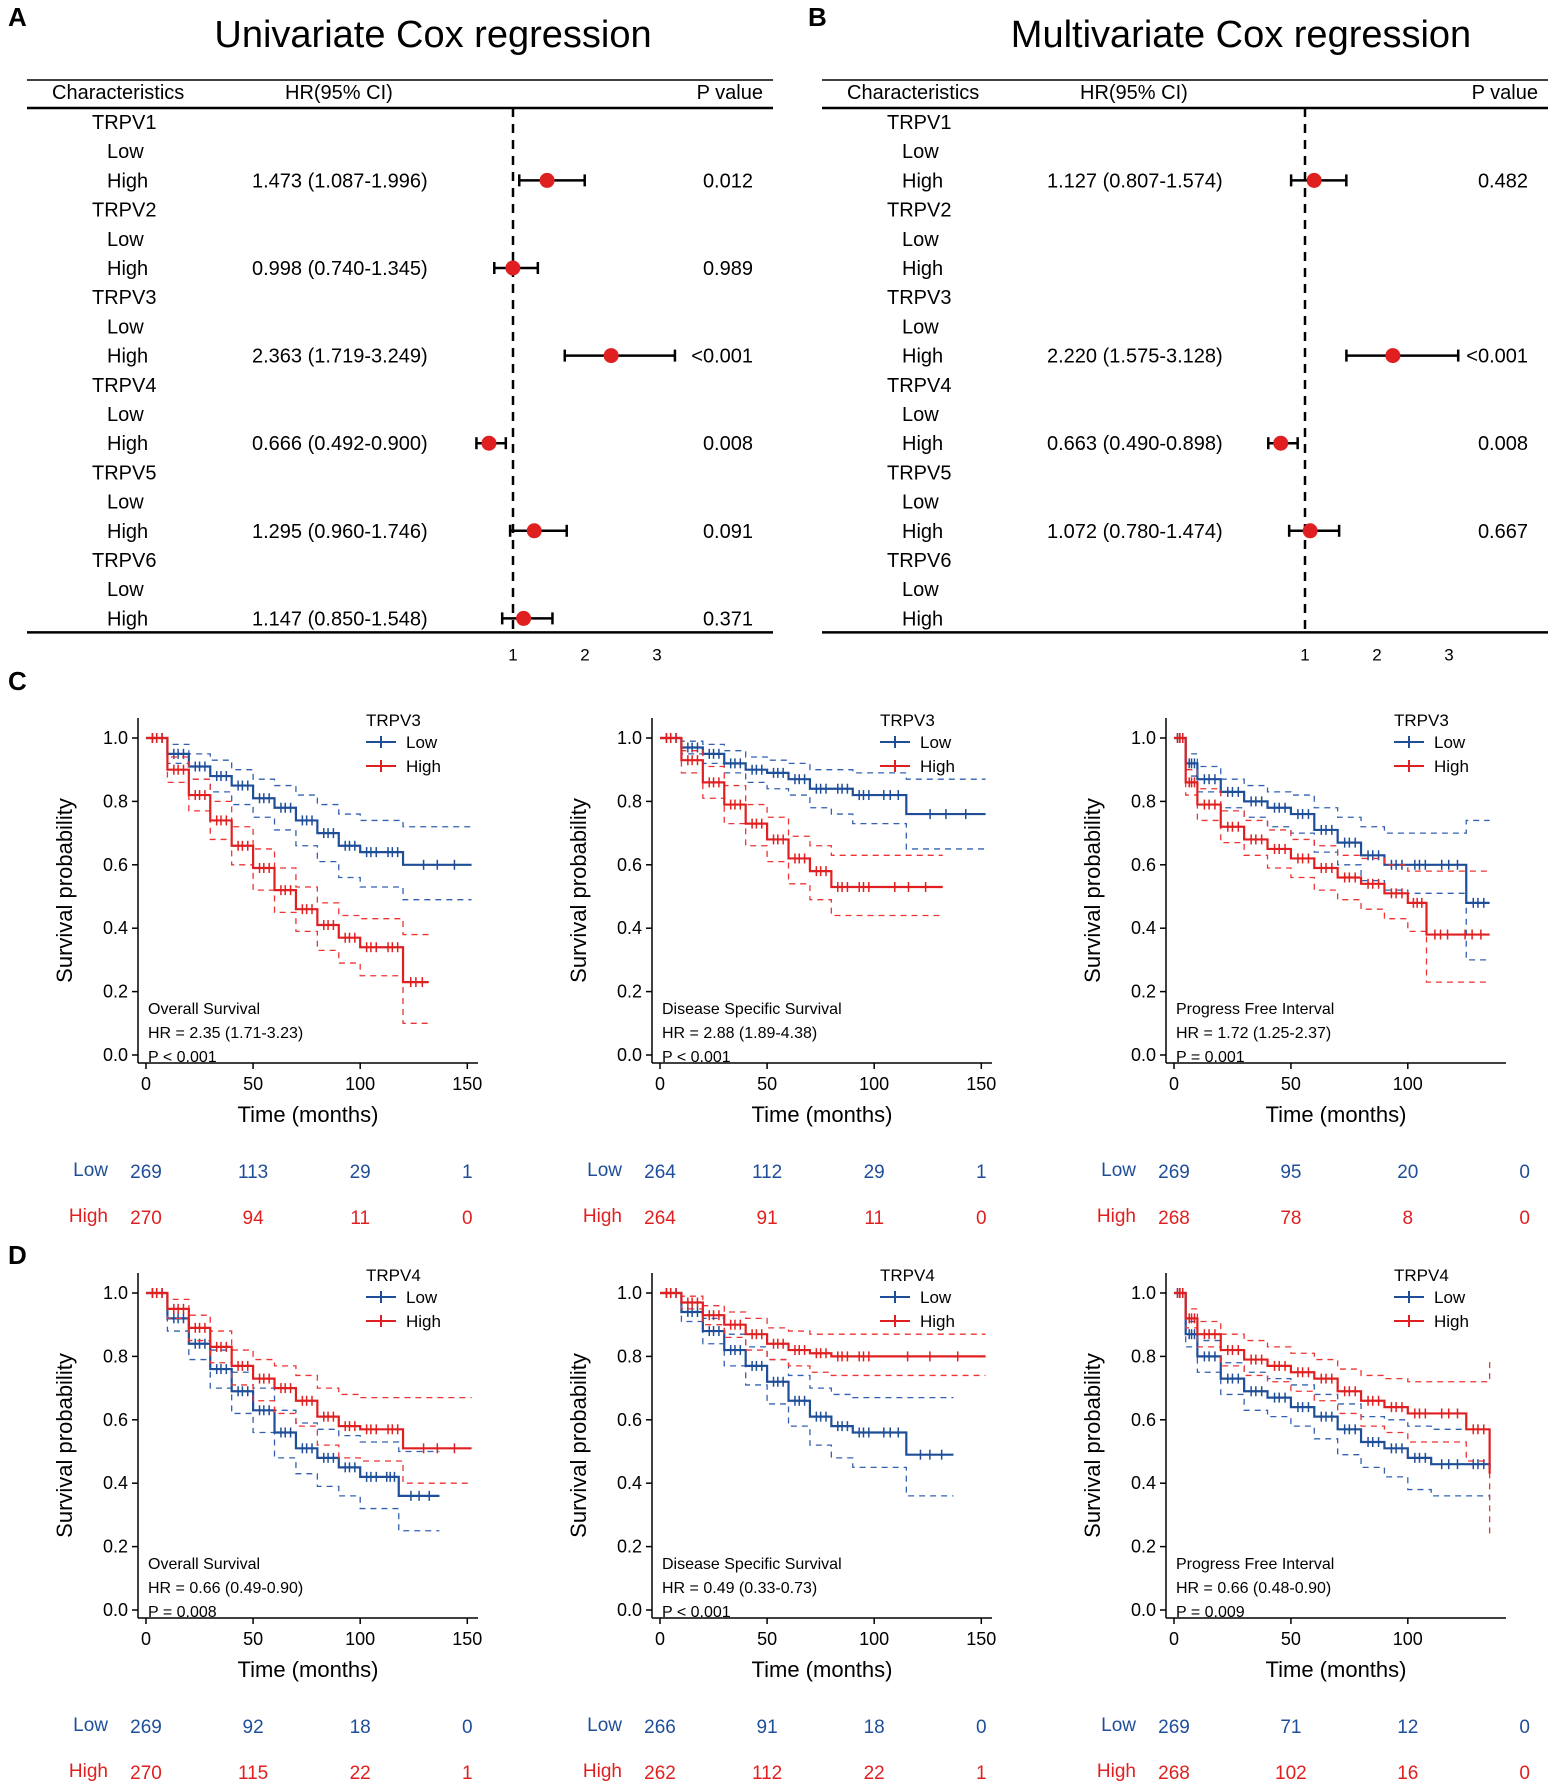 Image resolution: width=1565 pixels, height=1788 pixels. I want to click on risk-count-high: 11, so click(360, 1218).